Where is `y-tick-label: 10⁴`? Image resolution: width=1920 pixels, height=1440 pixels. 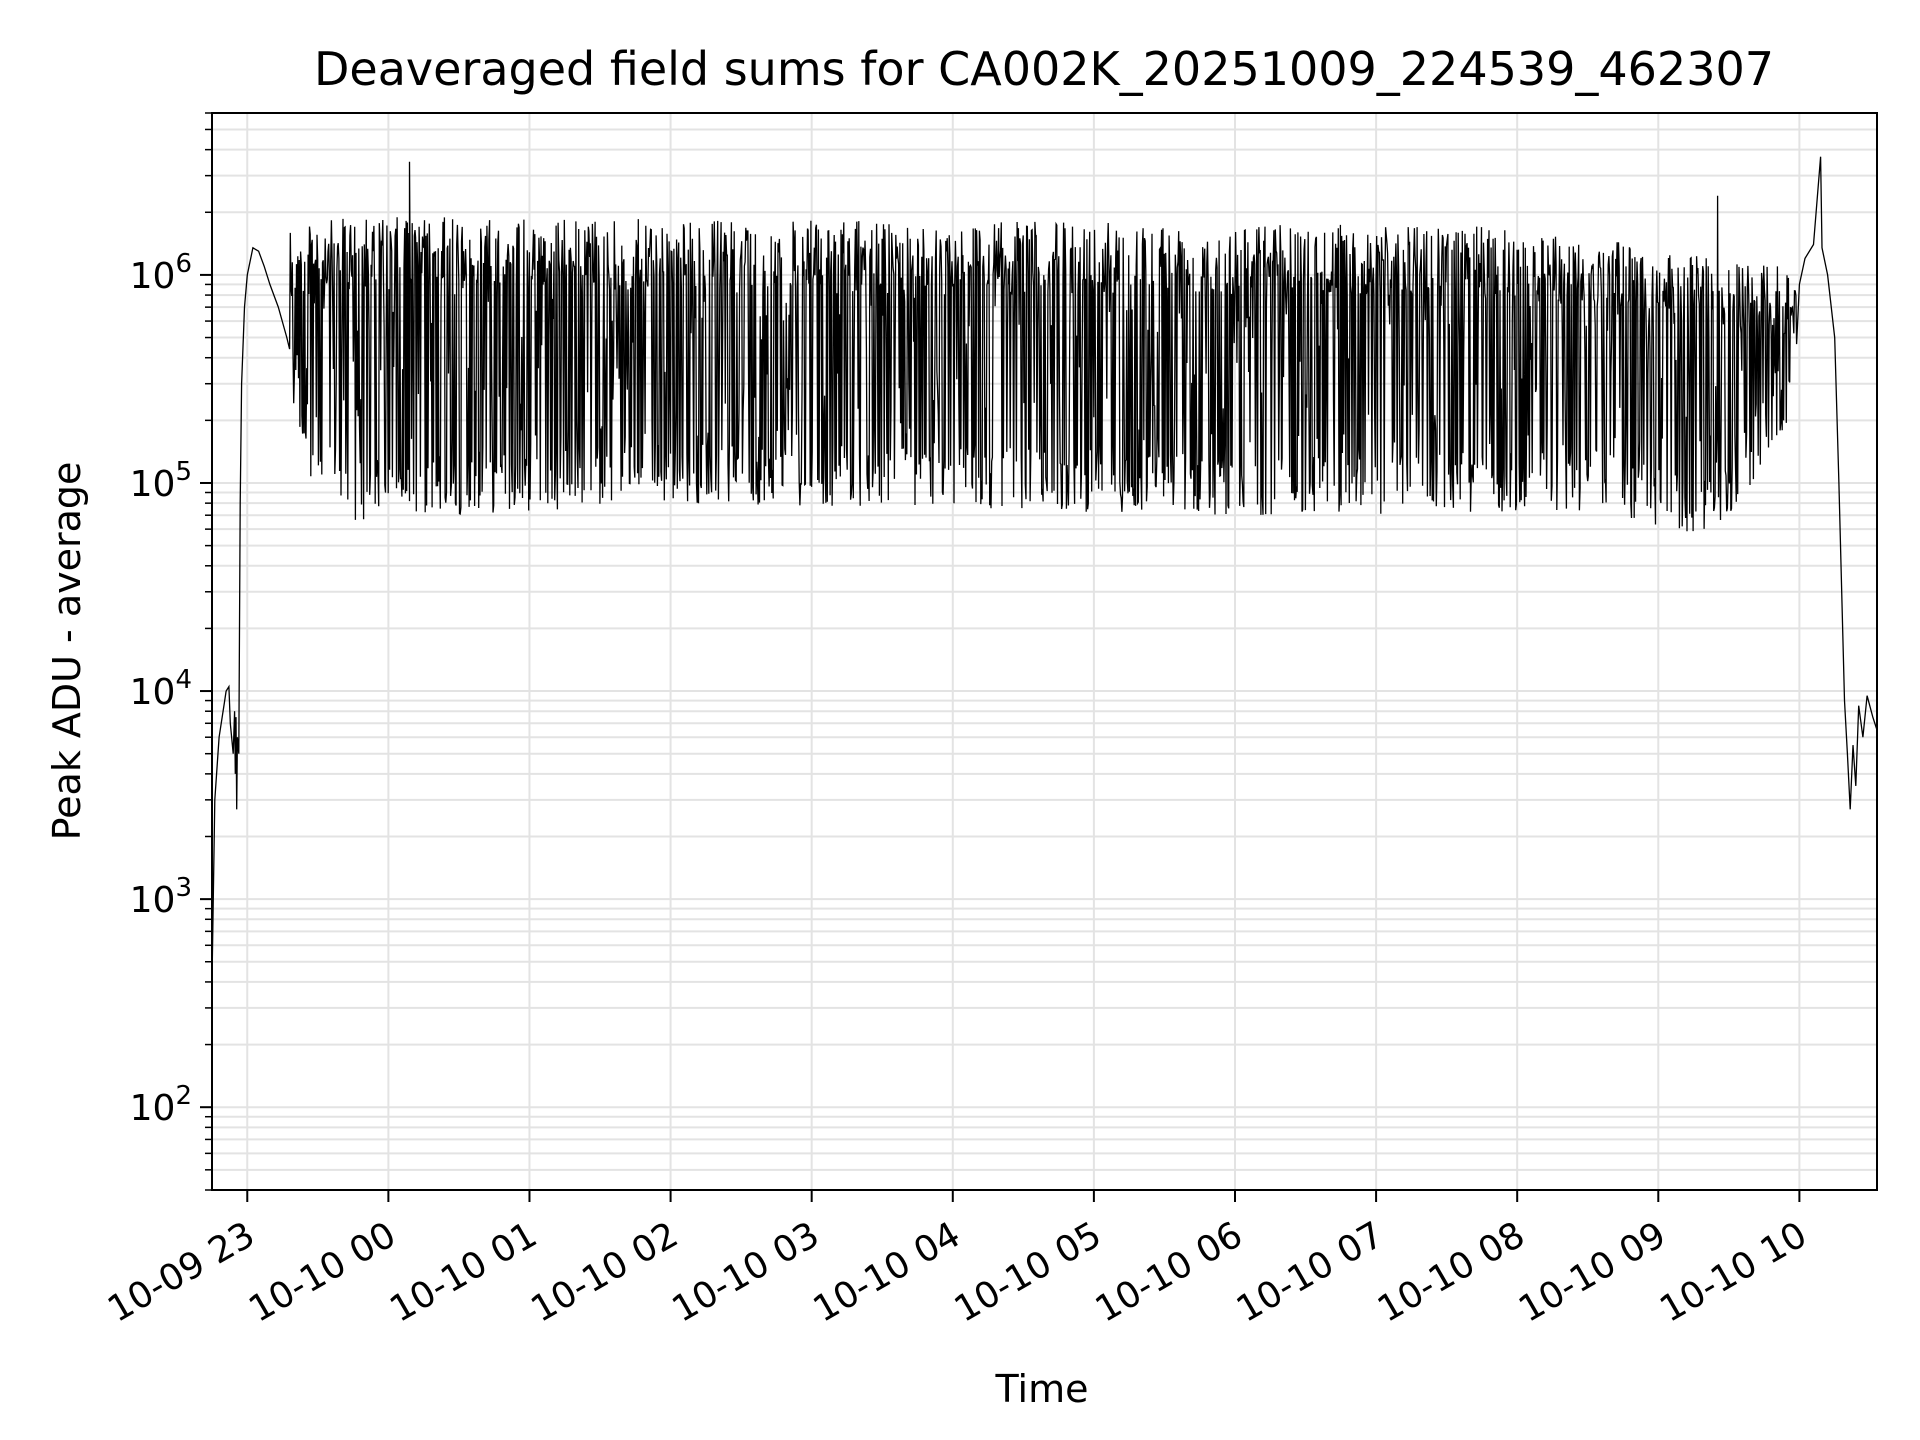
y-tick-label: 10⁴ is located at coordinates (161, 689).